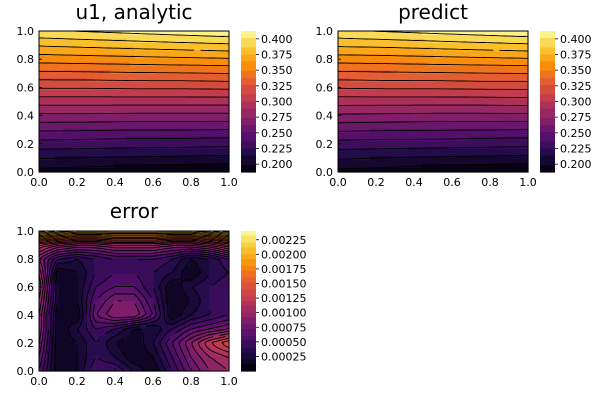  What do you see at coordinates (248, 171) in the screenshot?
I see `colorbar-swatch` at bounding box center [248, 171].